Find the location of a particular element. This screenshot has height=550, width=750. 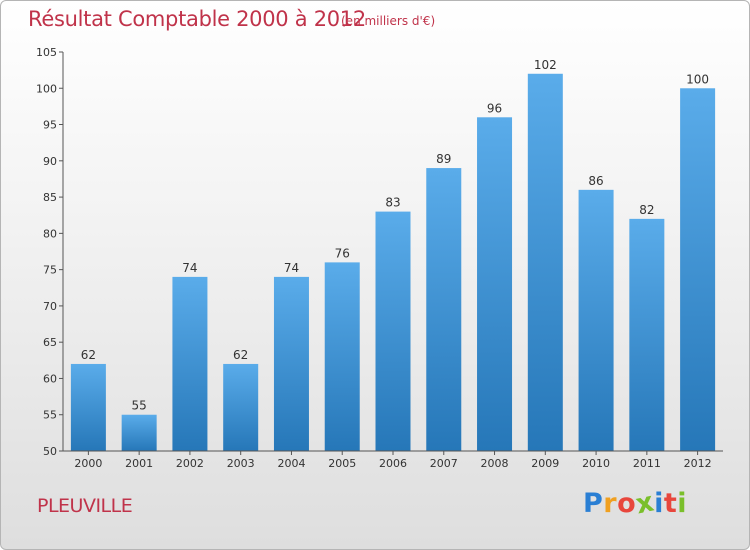

bar-2004 is located at coordinates (291, 363).